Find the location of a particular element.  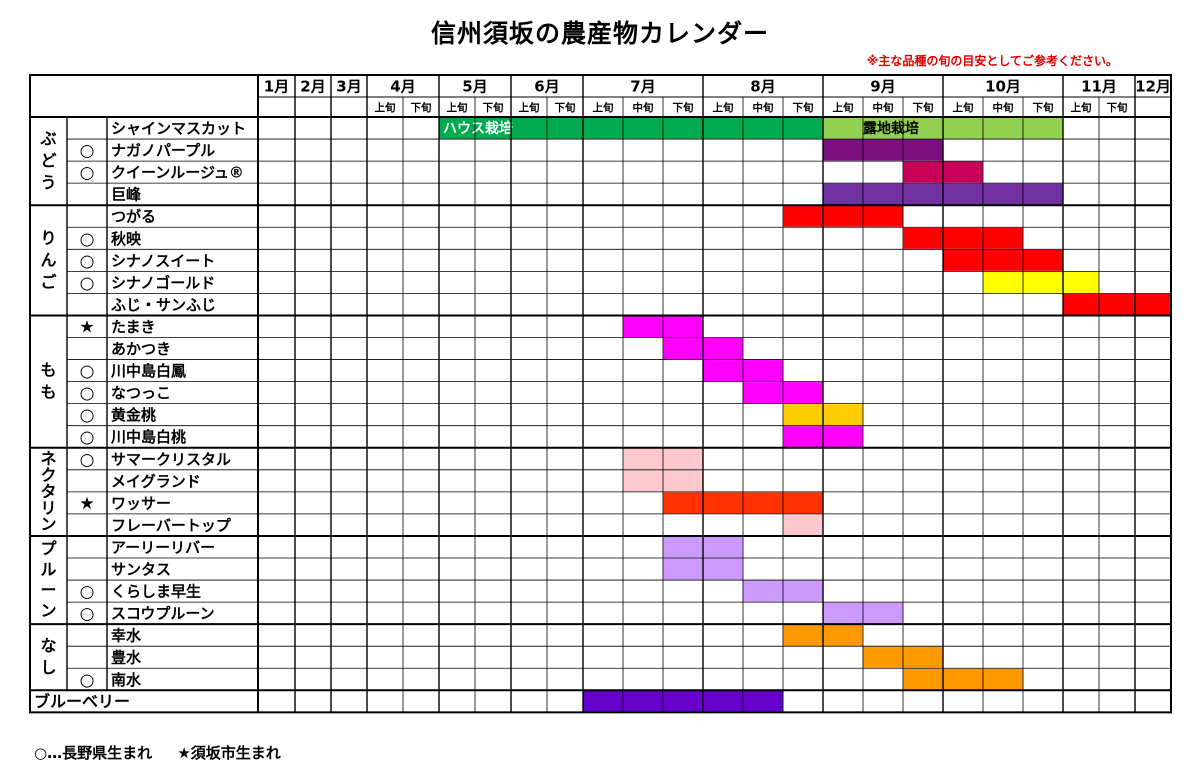

month-label: 10月 is located at coordinates (1003, 87).